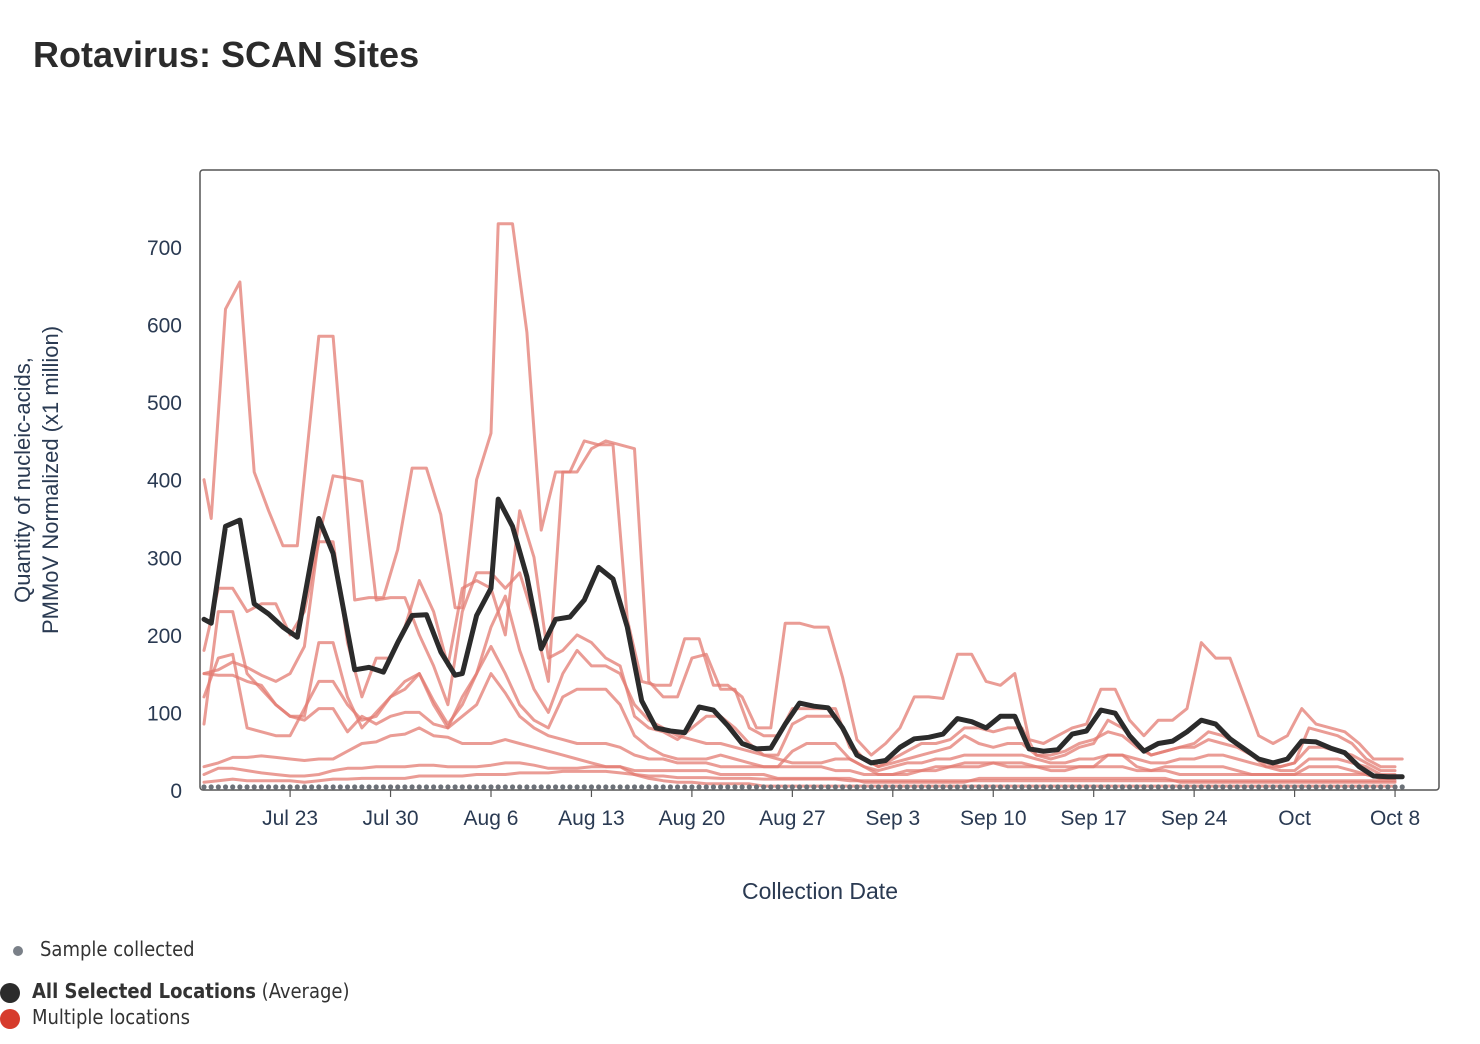 The width and height of the screenshot is (1480, 1044). What do you see at coordinates (820, 891) in the screenshot?
I see `x-axis-label: Collection Date` at bounding box center [820, 891].